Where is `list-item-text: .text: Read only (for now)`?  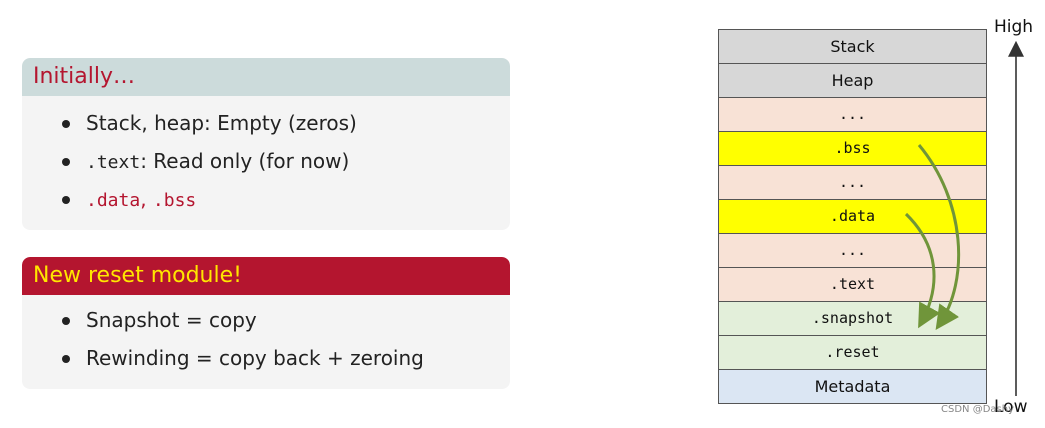
list-item-text: .text: Read only (for now) is located at coordinates (266, 161).